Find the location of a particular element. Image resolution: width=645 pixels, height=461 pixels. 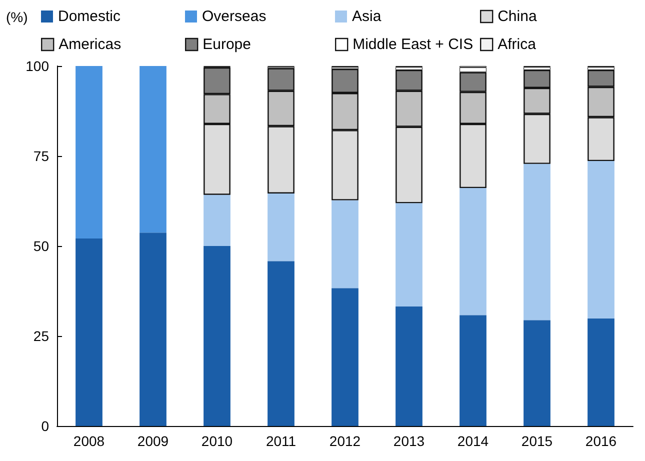

y-axis-title: (%) is located at coordinates (17, 17).